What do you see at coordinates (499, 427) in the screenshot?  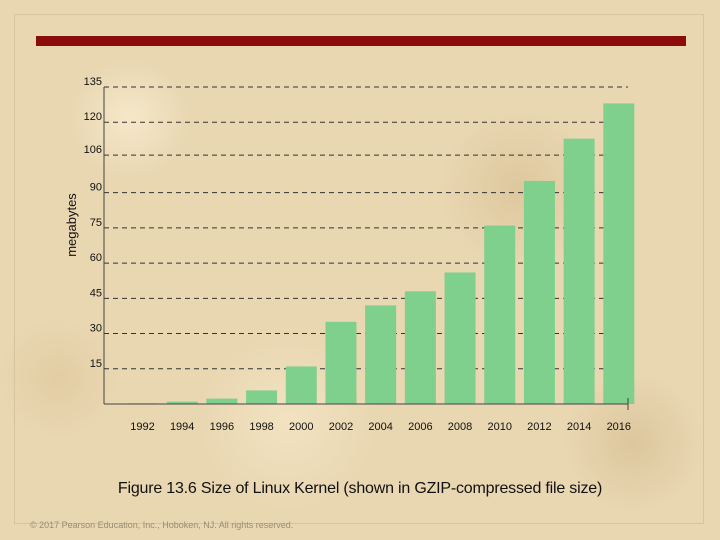 I see `x-tick-label: 2010` at bounding box center [499, 427].